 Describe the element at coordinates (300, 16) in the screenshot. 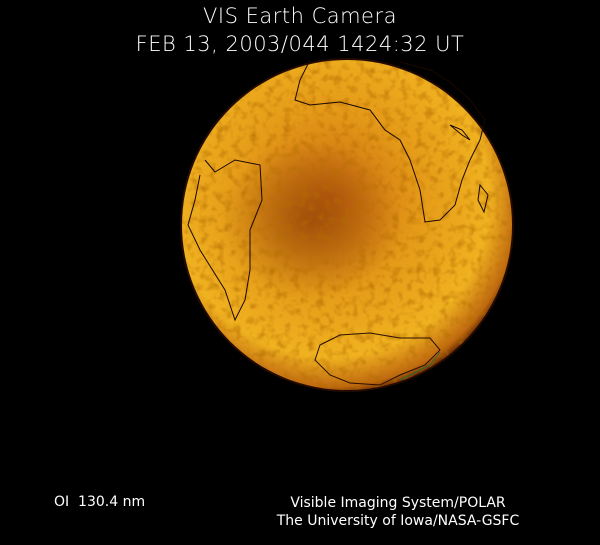

I see `image-title: VIS Earth Camera` at that location.